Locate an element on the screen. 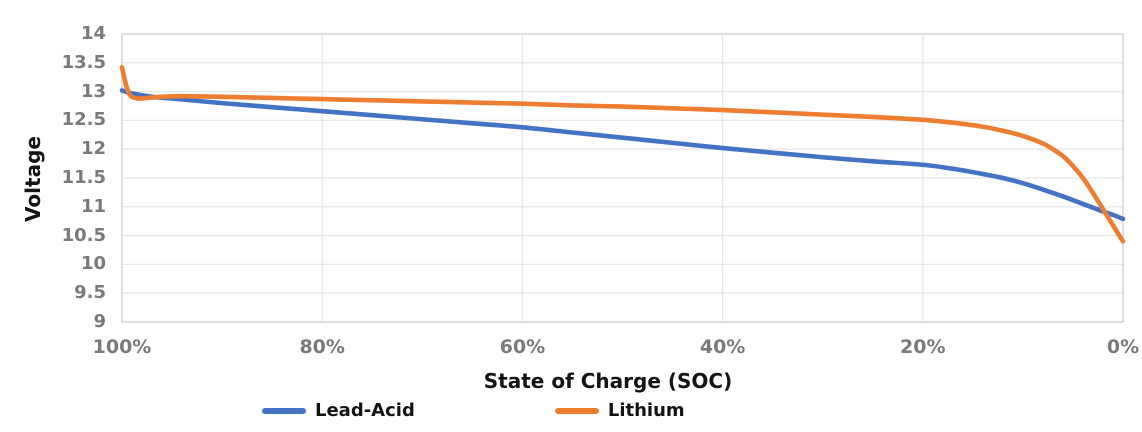 The height and width of the screenshot is (432, 1142). x-tick-label-100%: 100% is located at coordinates (122, 347).